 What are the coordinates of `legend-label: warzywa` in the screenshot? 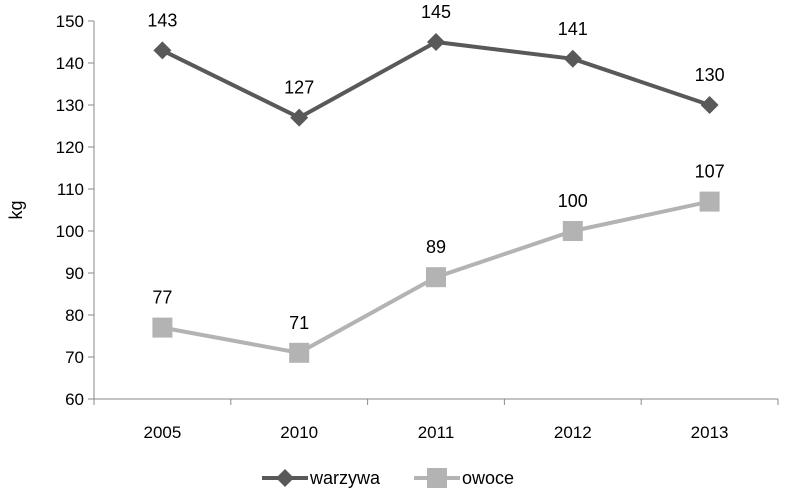 It's located at (345, 478).